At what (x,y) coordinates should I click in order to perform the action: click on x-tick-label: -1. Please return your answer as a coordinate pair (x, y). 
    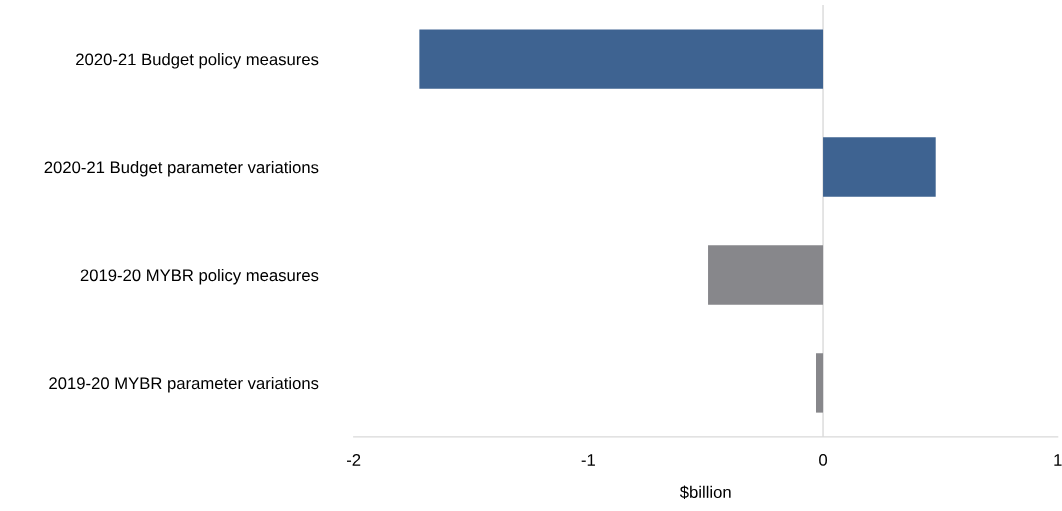
    Looking at the image, I should click on (588, 460).